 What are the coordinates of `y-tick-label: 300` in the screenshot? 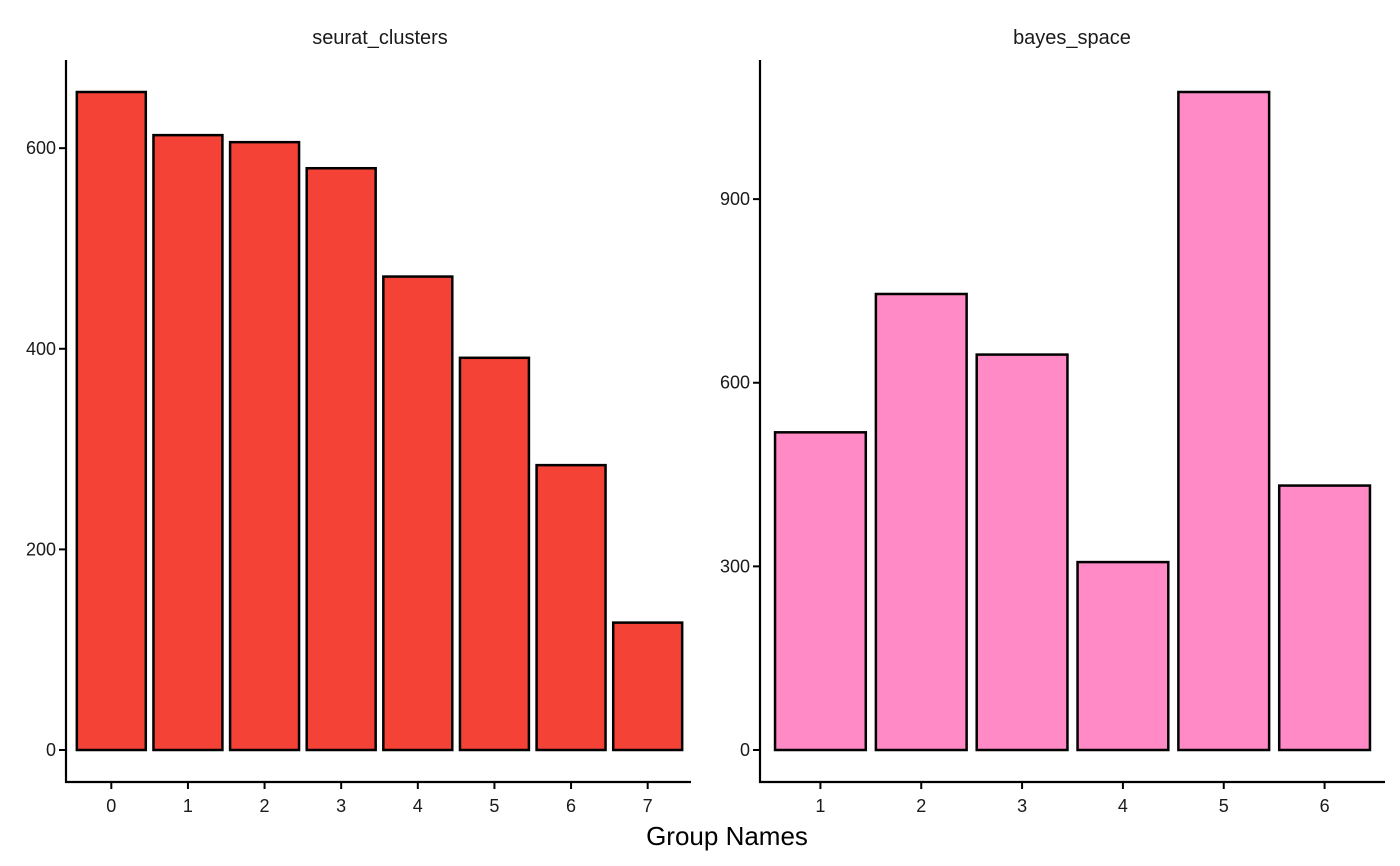 It's located at (735, 566).